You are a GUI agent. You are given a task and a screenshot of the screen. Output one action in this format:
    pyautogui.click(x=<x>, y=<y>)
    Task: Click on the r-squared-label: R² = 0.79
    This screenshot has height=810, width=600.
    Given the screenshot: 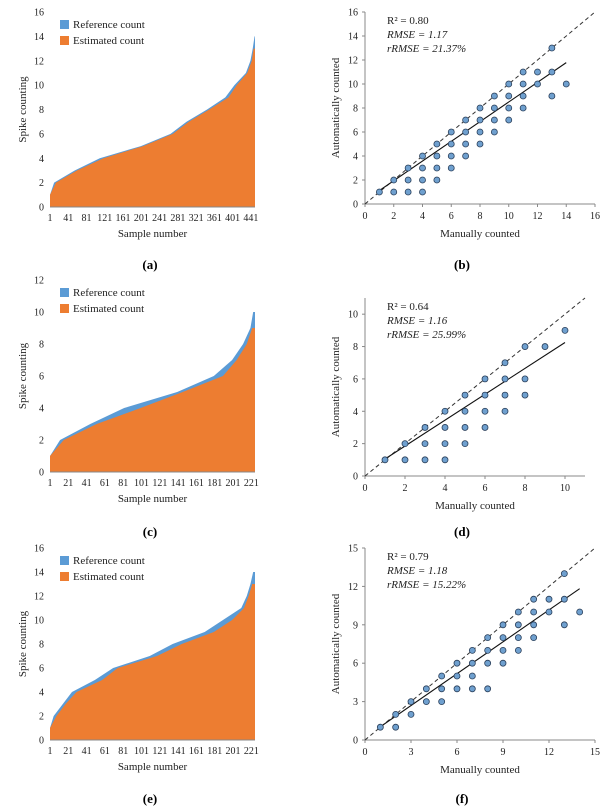 What is the action you would take?
    pyautogui.click(x=408, y=557)
    